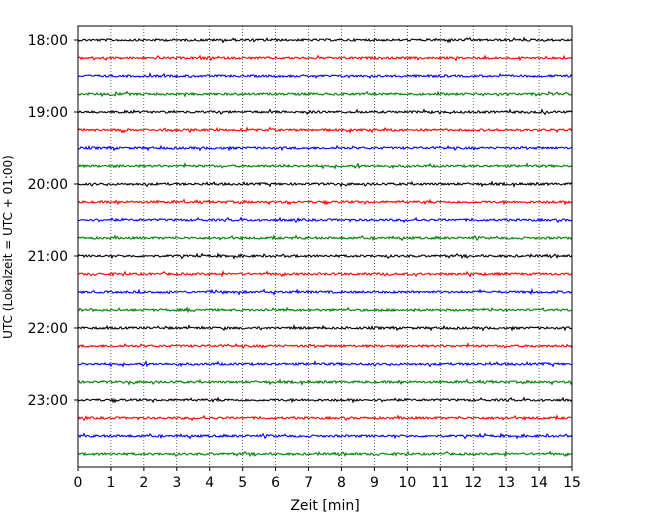  I want to click on y-tick-label: 21:00, so click(48, 257).